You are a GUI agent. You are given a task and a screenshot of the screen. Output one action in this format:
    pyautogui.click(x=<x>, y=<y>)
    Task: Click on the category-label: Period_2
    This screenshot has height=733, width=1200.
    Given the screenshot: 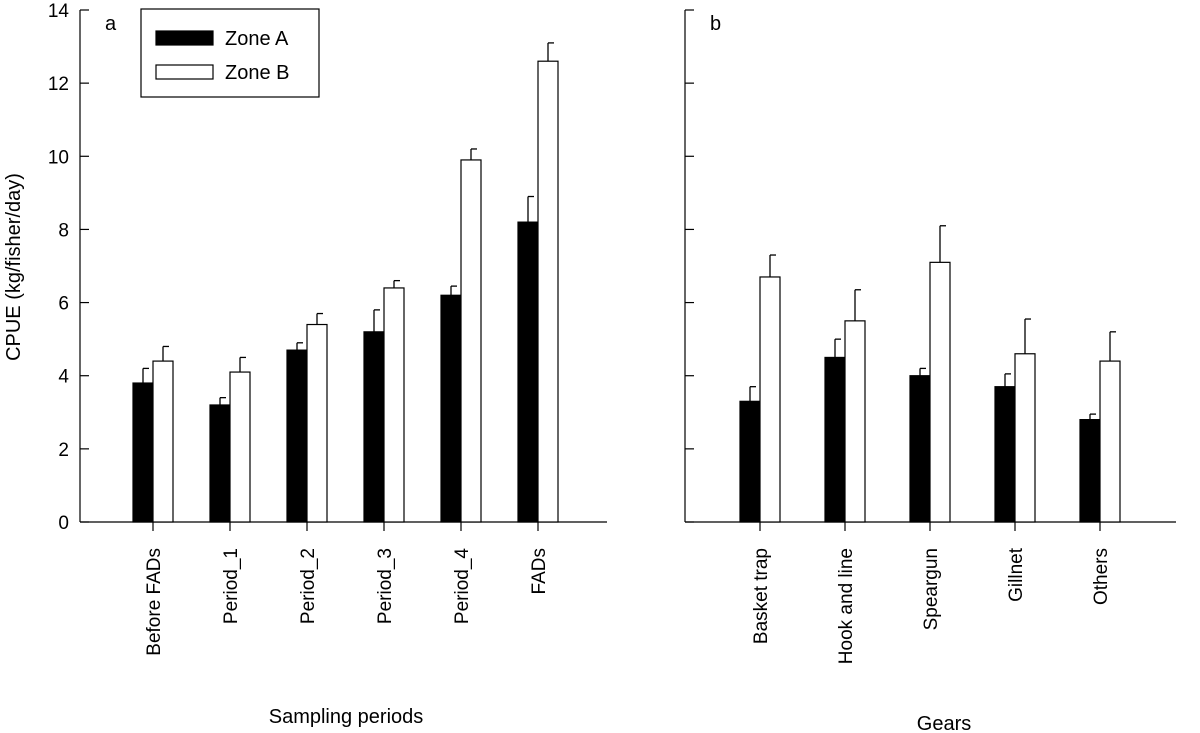 What is the action you would take?
    pyautogui.click(x=308, y=586)
    